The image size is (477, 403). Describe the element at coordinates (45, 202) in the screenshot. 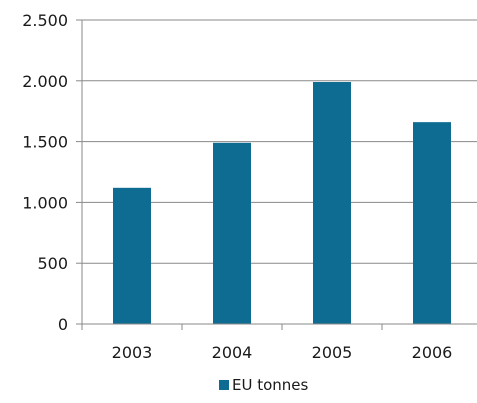

I see `y-tick-label: 1.000` at that location.